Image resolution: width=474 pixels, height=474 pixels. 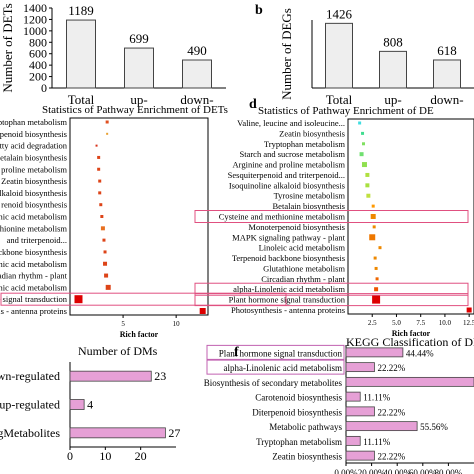 I want to click on y-axis-title: Number of DETs, so click(x=7, y=47).